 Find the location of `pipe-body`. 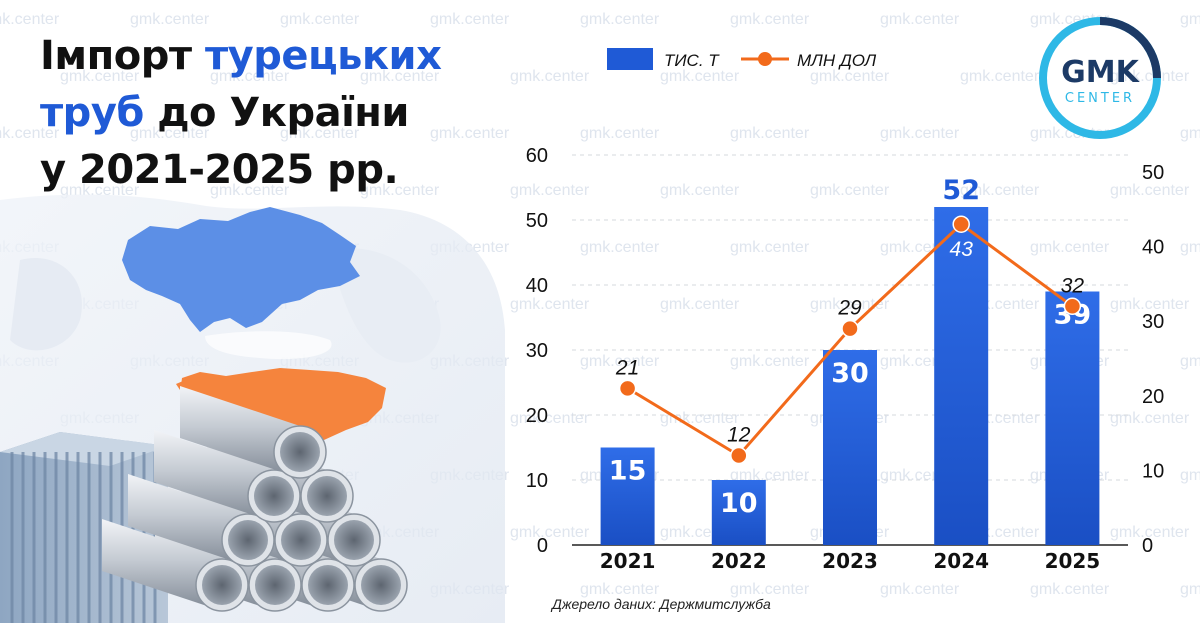

pipe-body is located at coordinates (240, 432).